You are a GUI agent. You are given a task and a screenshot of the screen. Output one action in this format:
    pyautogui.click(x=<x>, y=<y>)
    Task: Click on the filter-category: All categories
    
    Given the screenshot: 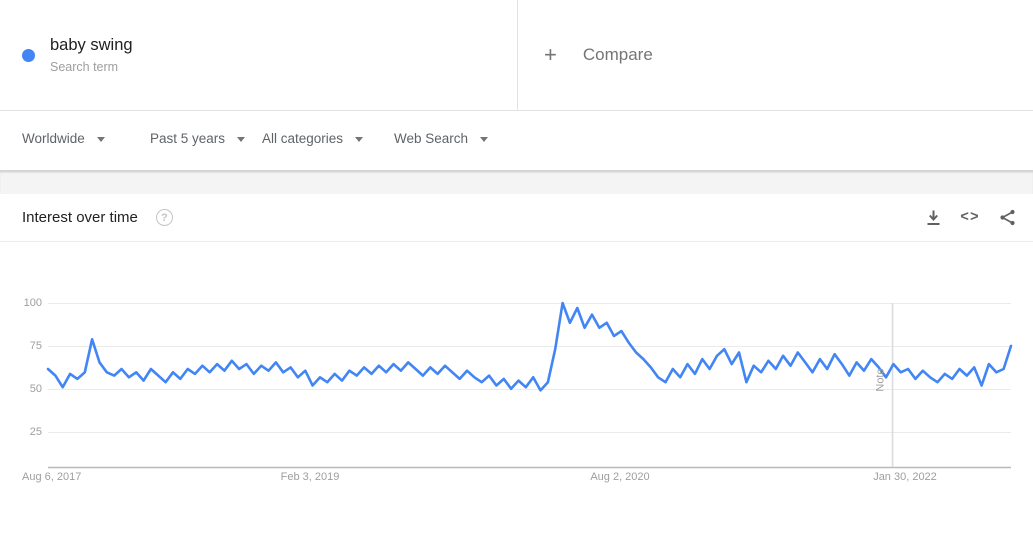 What is the action you would take?
    pyautogui.click(x=313, y=138)
    